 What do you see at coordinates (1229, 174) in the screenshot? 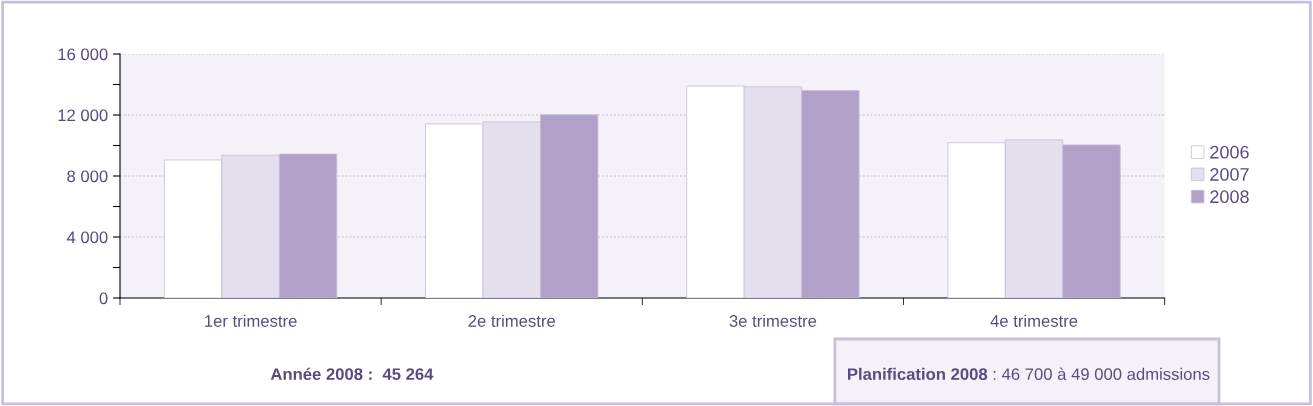
I see `legend-label: 2007` at bounding box center [1229, 174].